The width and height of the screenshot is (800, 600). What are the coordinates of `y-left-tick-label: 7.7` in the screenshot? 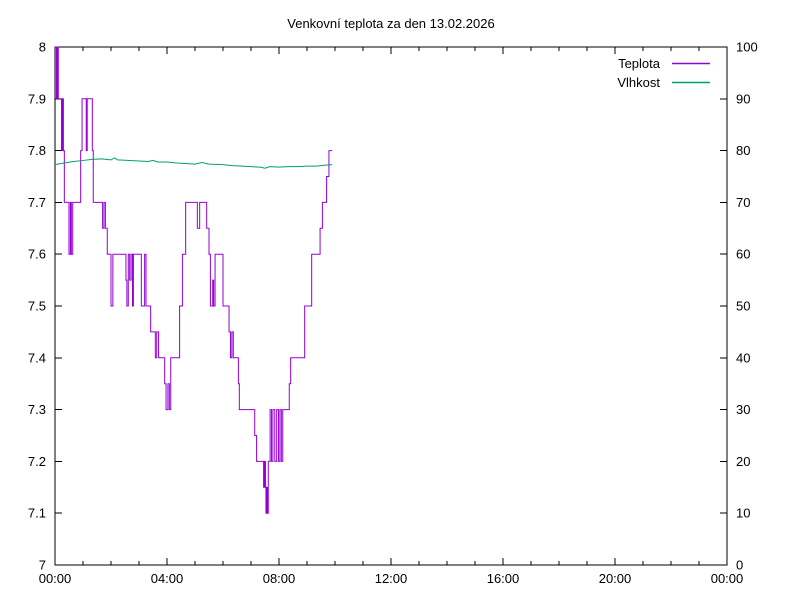 It's located at (37, 202).